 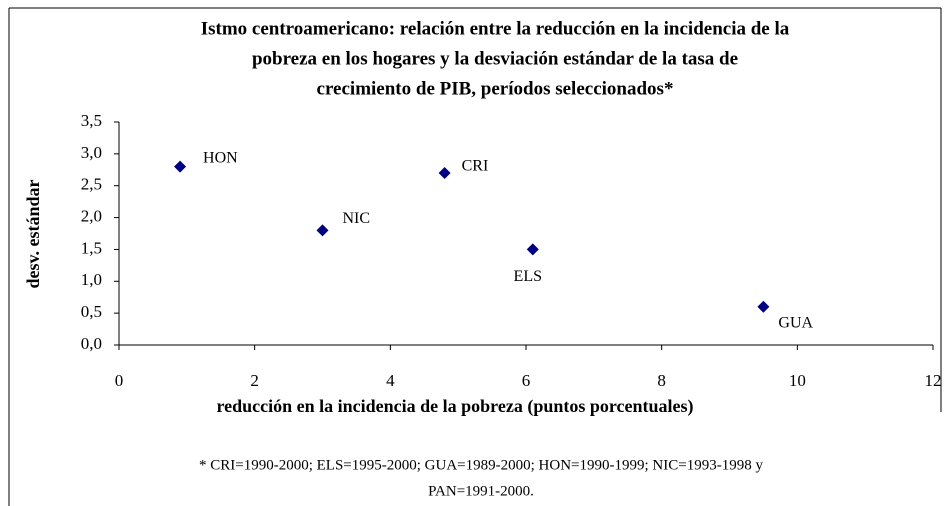 What do you see at coordinates (390, 380) in the screenshot?
I see `x-tick-label: 4` at bounding box center [390, 380].